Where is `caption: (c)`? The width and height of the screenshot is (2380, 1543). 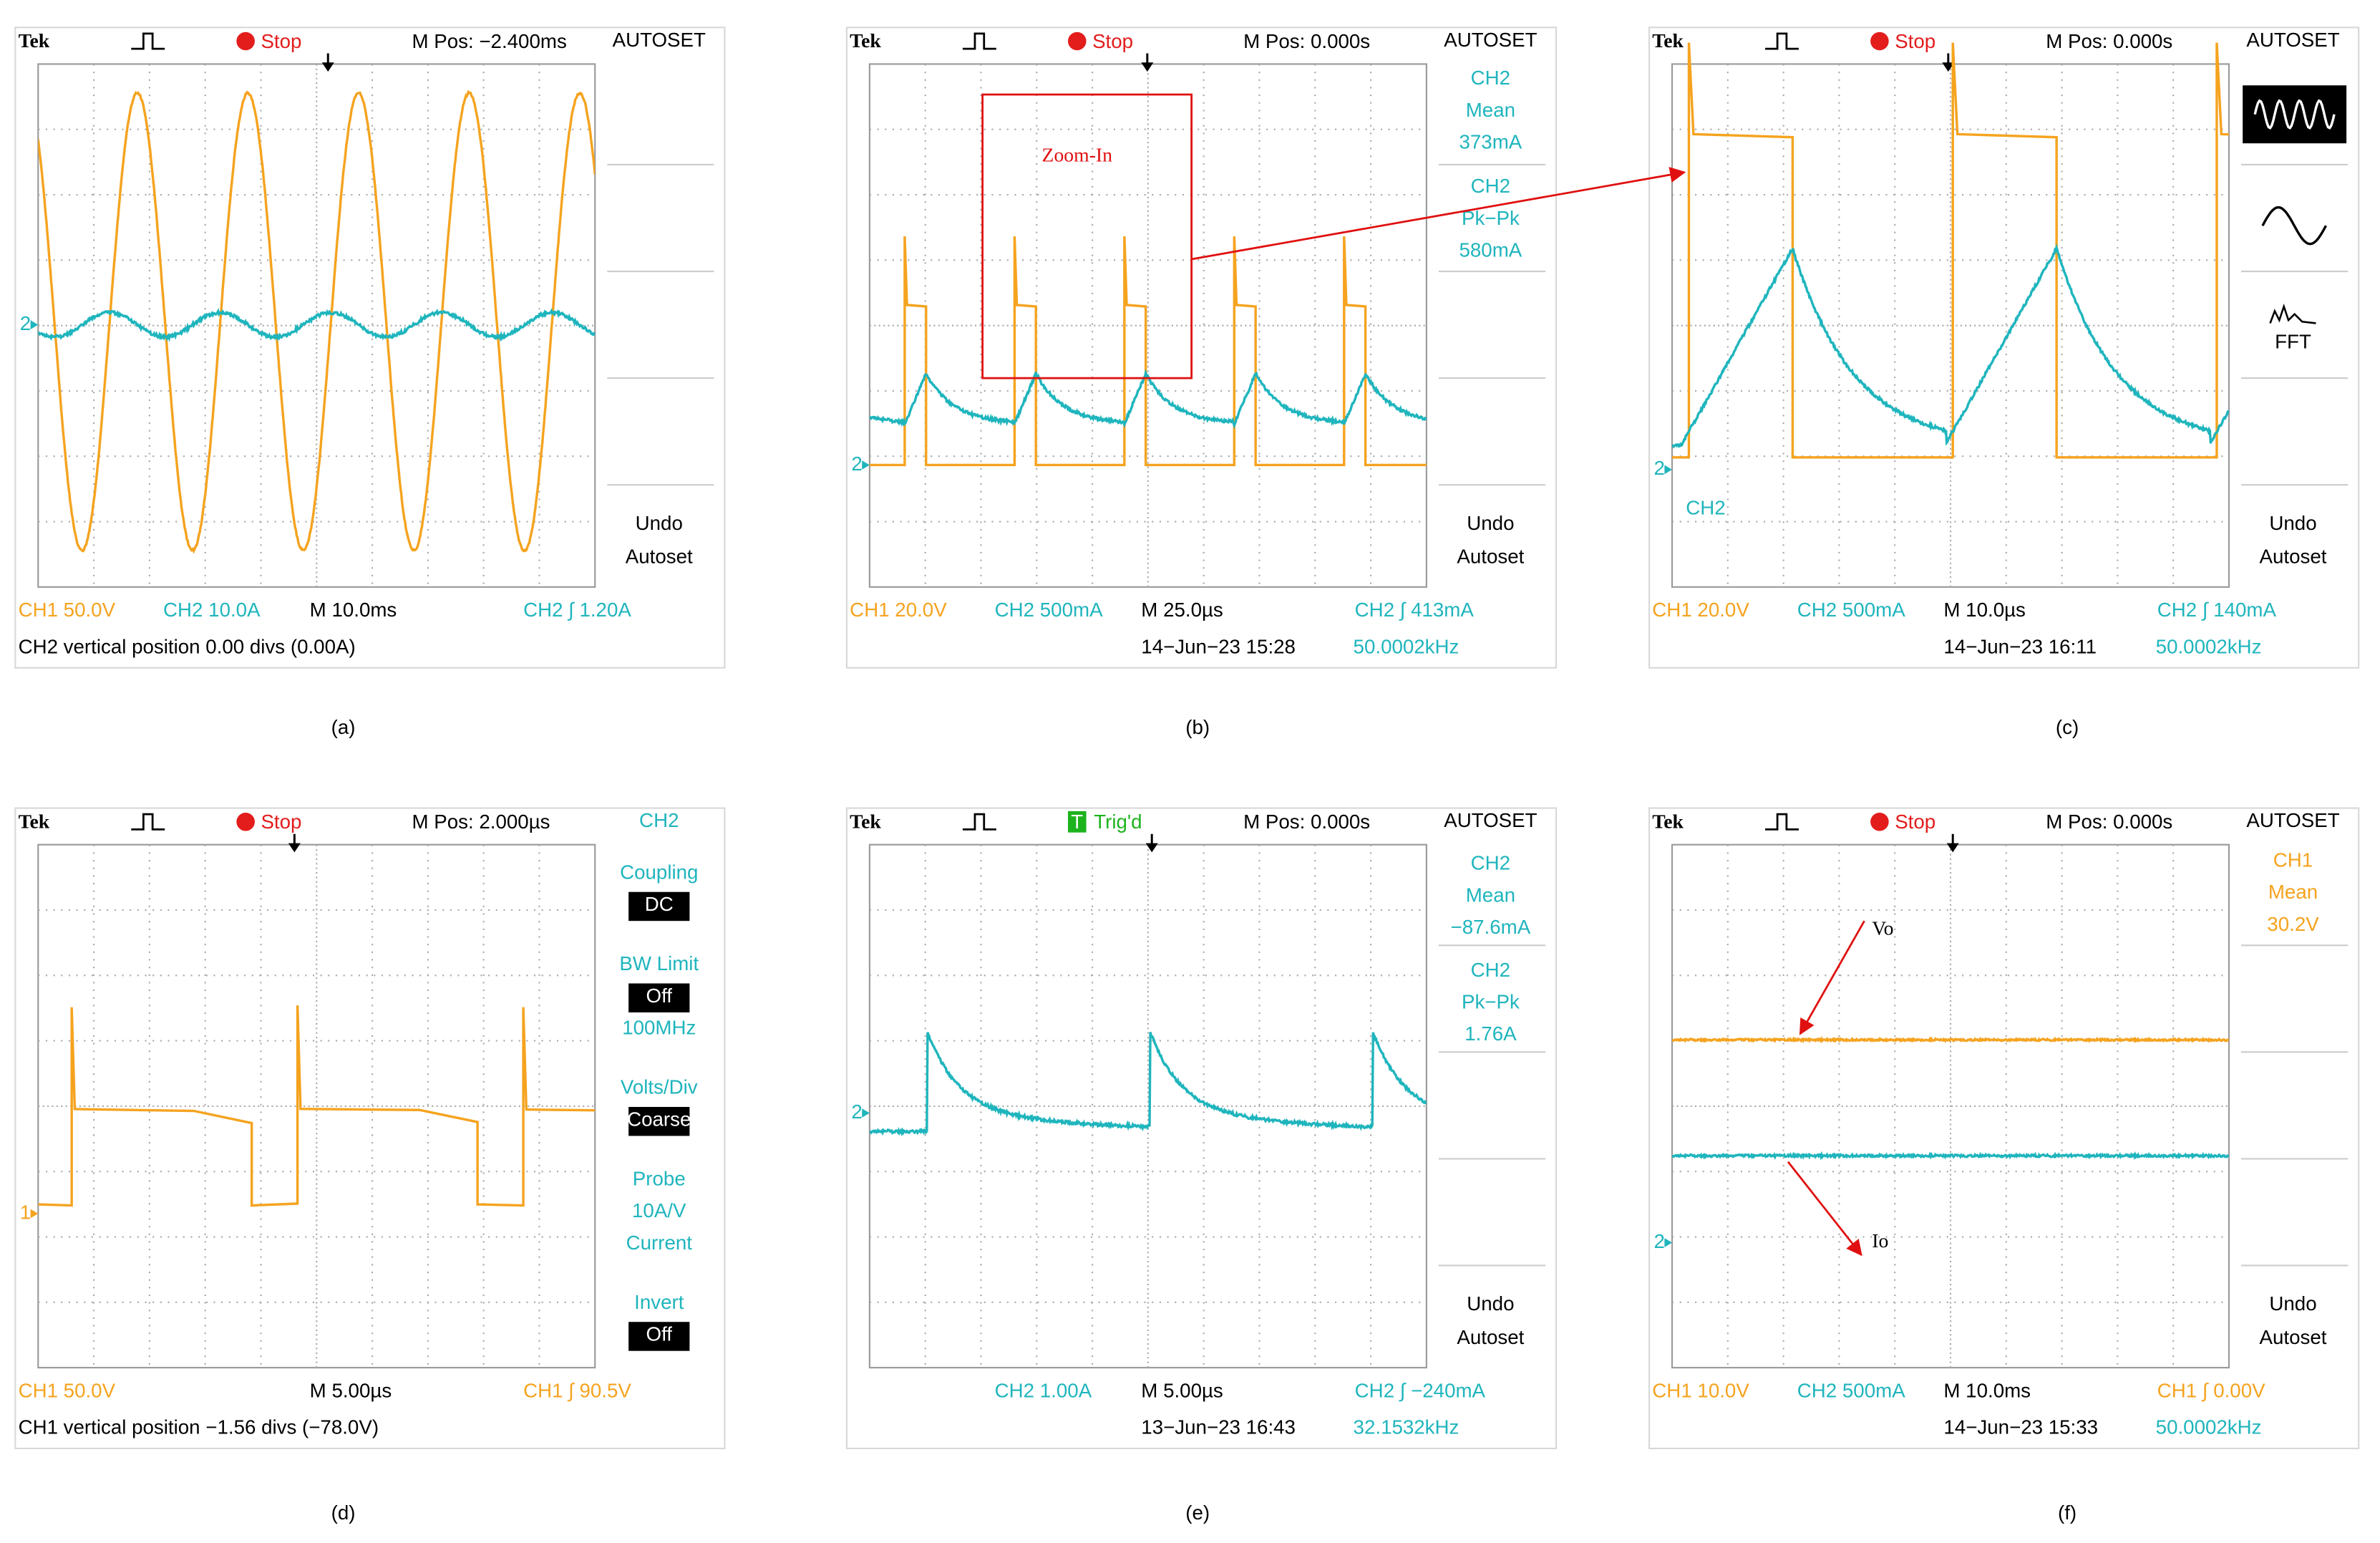 caption: (c) is located at coordinates (2067, 727).